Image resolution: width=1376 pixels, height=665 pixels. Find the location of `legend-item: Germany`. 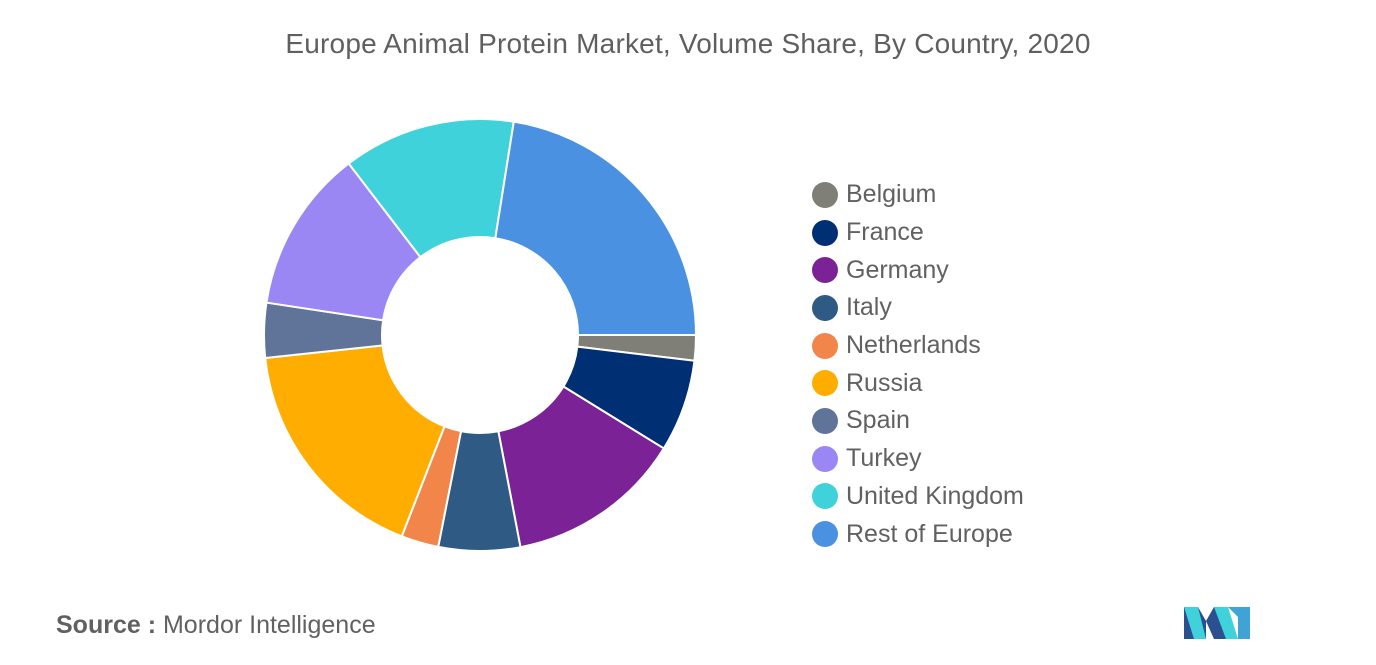

legend-item: Germany is located at coordinates (918, 270).